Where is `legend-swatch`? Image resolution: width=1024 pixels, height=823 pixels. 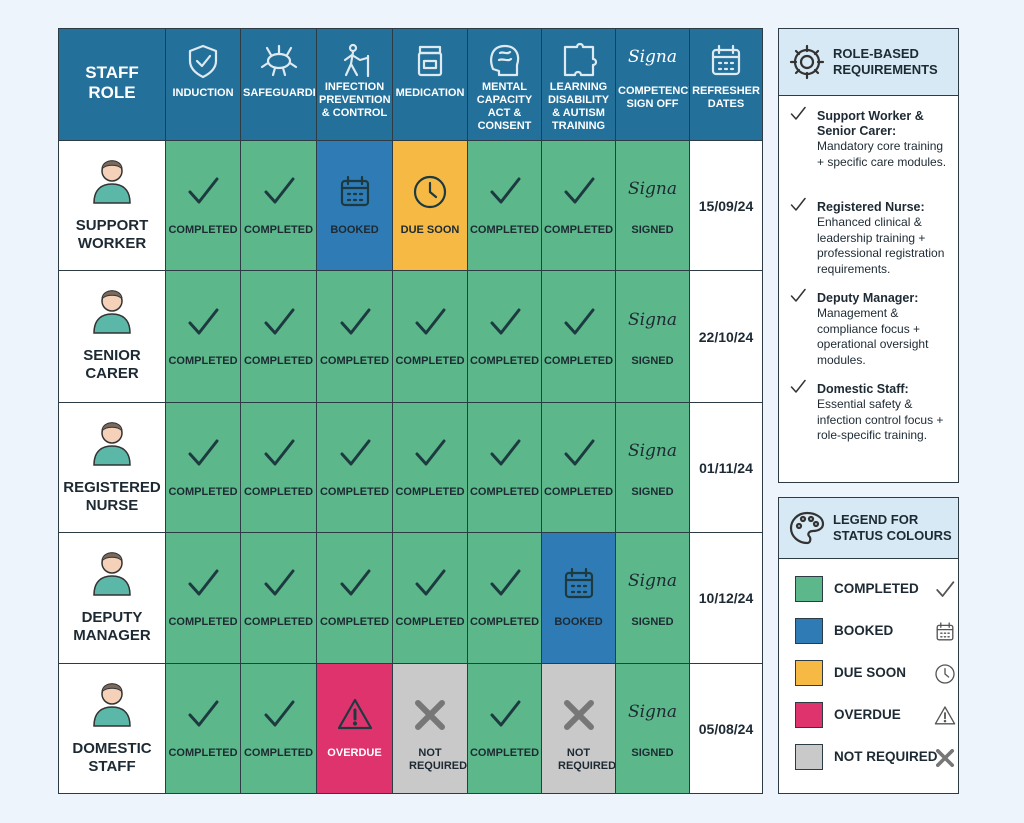 legend-swatch is located at coordinates (809, 757).